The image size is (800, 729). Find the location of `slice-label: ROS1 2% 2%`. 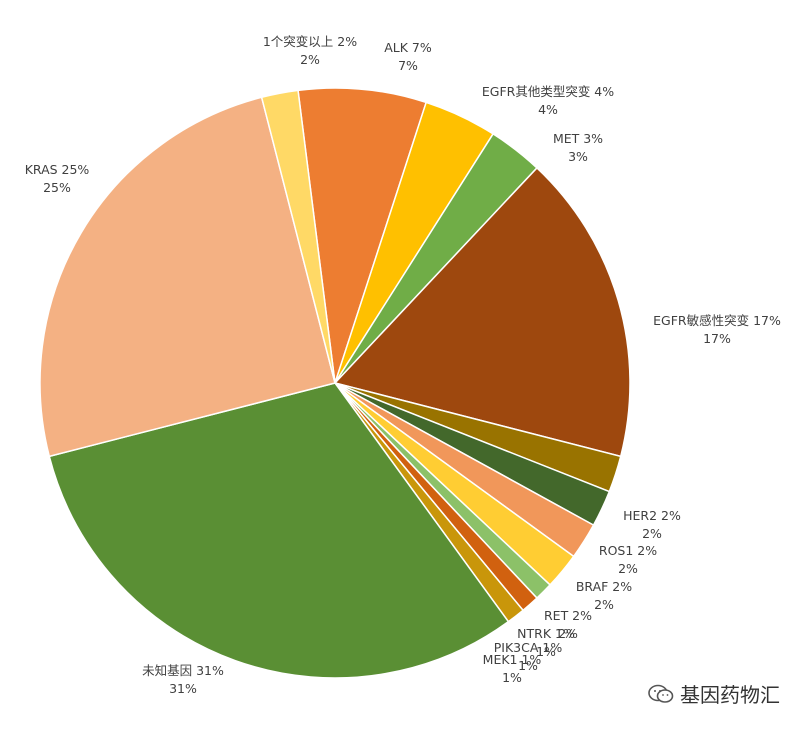

slice-label: ROS1 2% 2% is located at coordinates (628, 559).